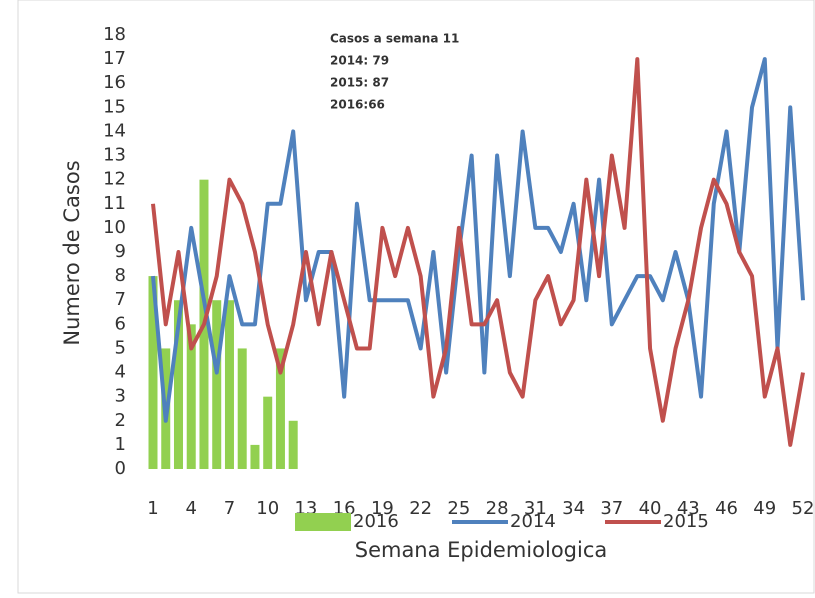 The image size is (815, 598). What do you see at coordinates (152, 508) in the screenshot?
I see `x-tick-label: 1` at bounding box center [152, 508].